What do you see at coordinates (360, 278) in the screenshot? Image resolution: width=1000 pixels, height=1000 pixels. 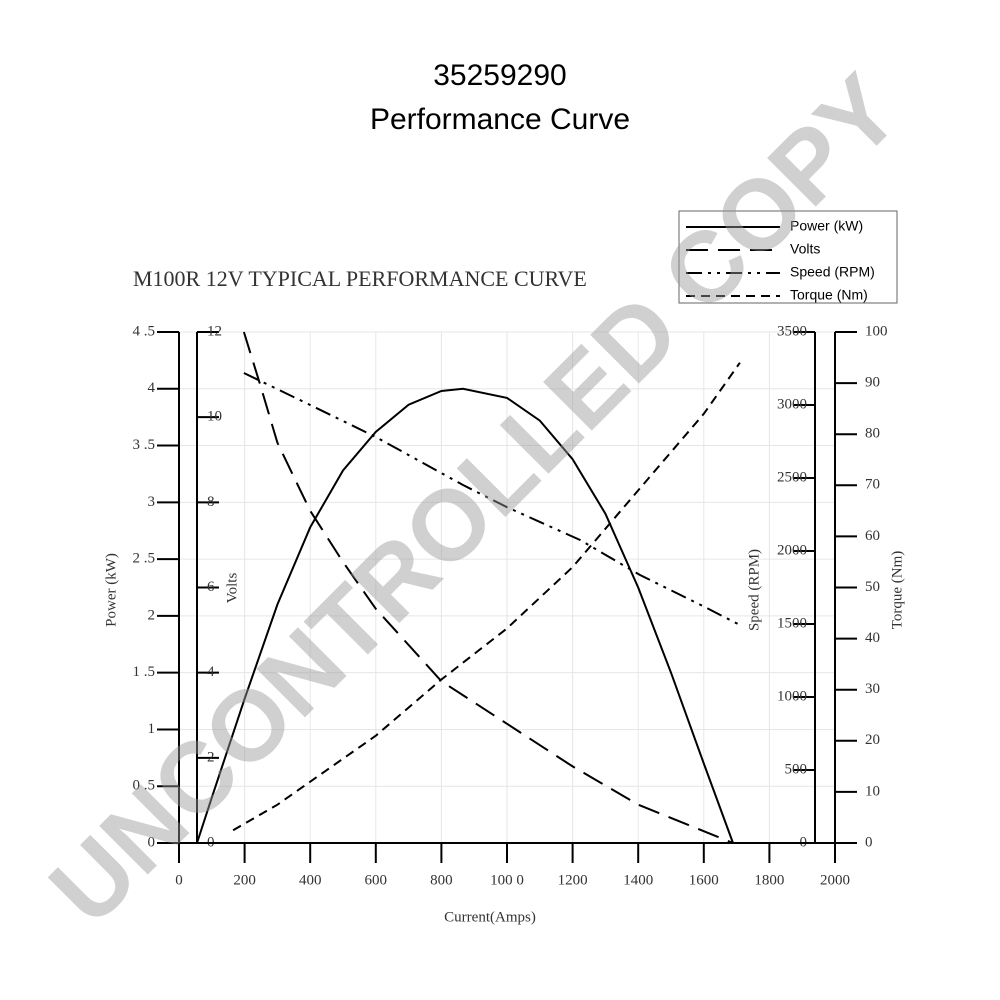 I see `annotation: M100R 12V TYPICAL PERFORMANCE CURVE` at bounding box center [360, 278].